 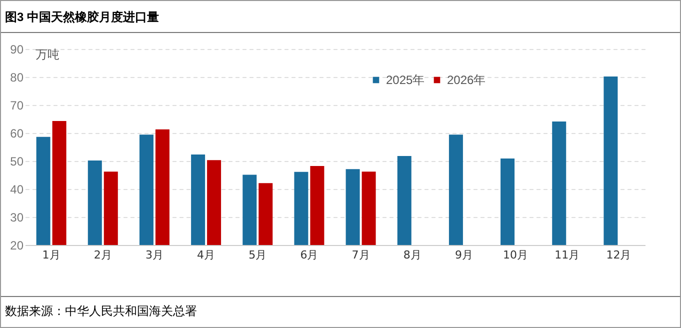 I want to click on x-tick-label: 10月, so click(x=515, y=255).